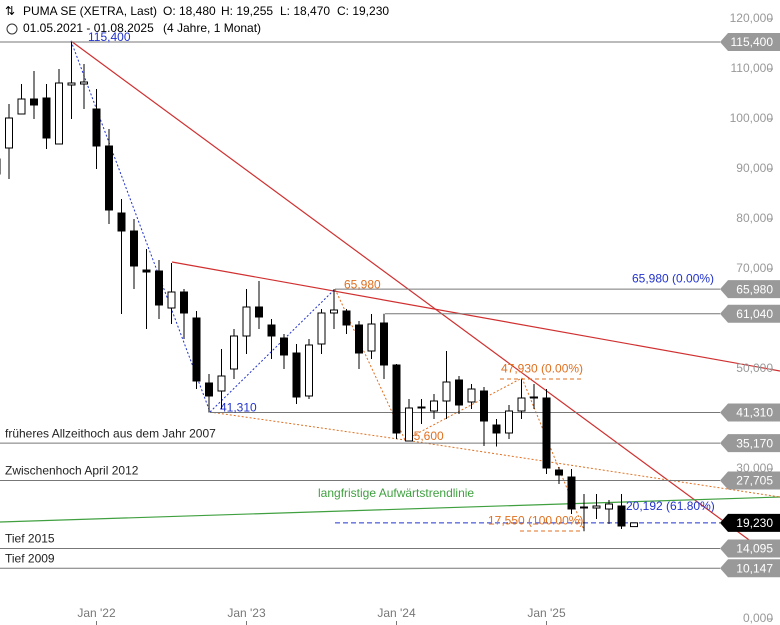 Image resolution: width=780 pixels, height=625 pixels. I want to click on price-tag-label: 41,310, so click(754, 413).